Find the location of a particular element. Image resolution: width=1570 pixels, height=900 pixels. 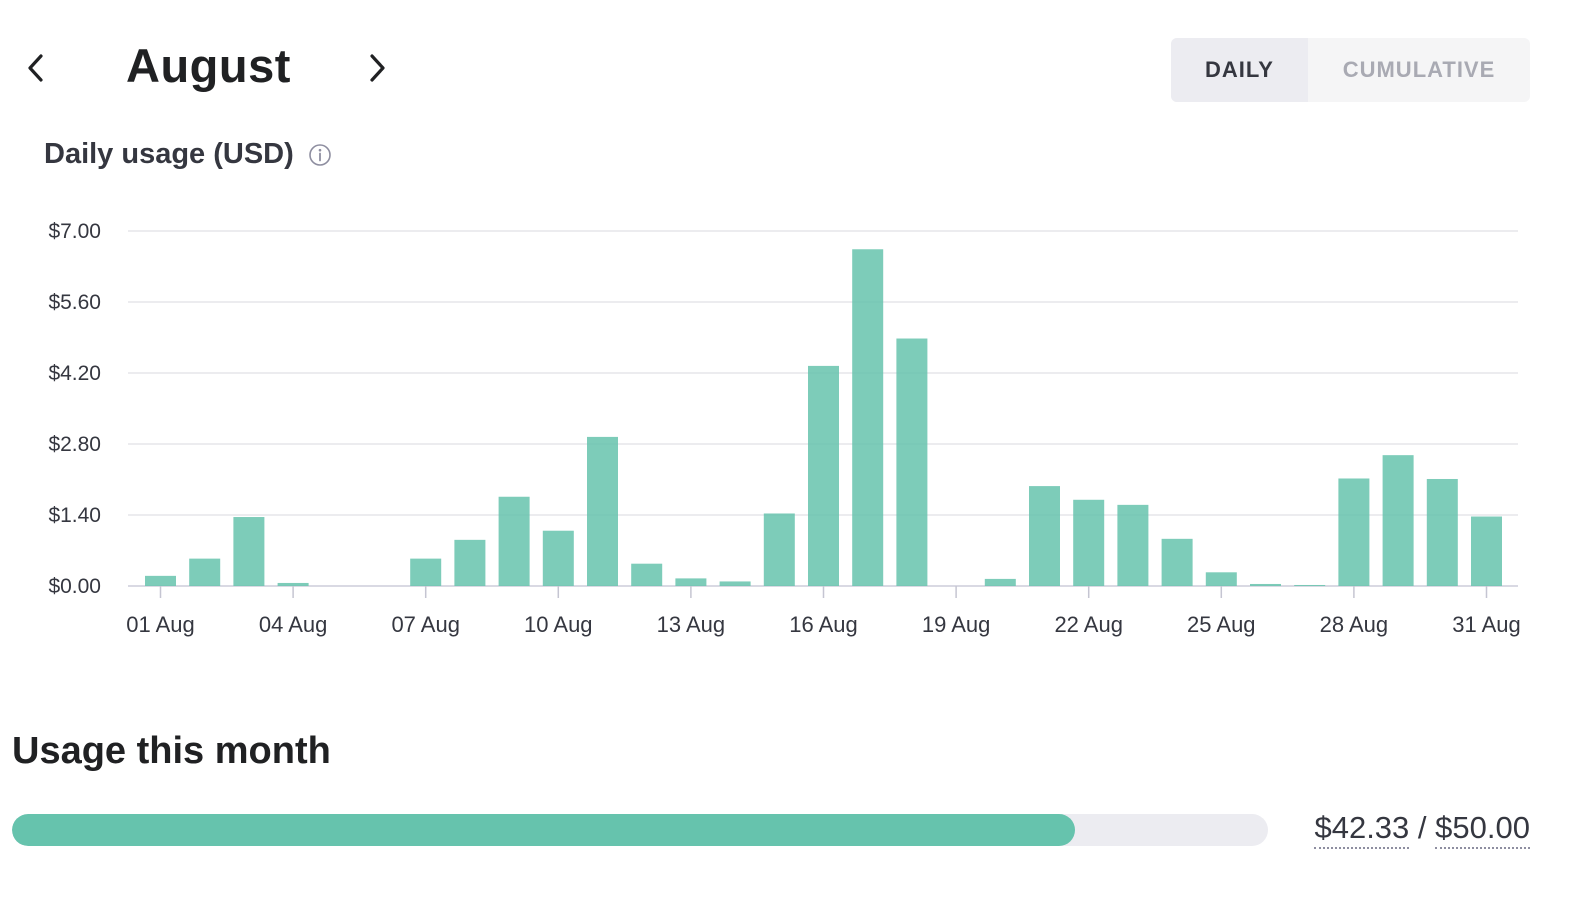

x-tick-label: 19 Aug is located at coordinates (956, 624).